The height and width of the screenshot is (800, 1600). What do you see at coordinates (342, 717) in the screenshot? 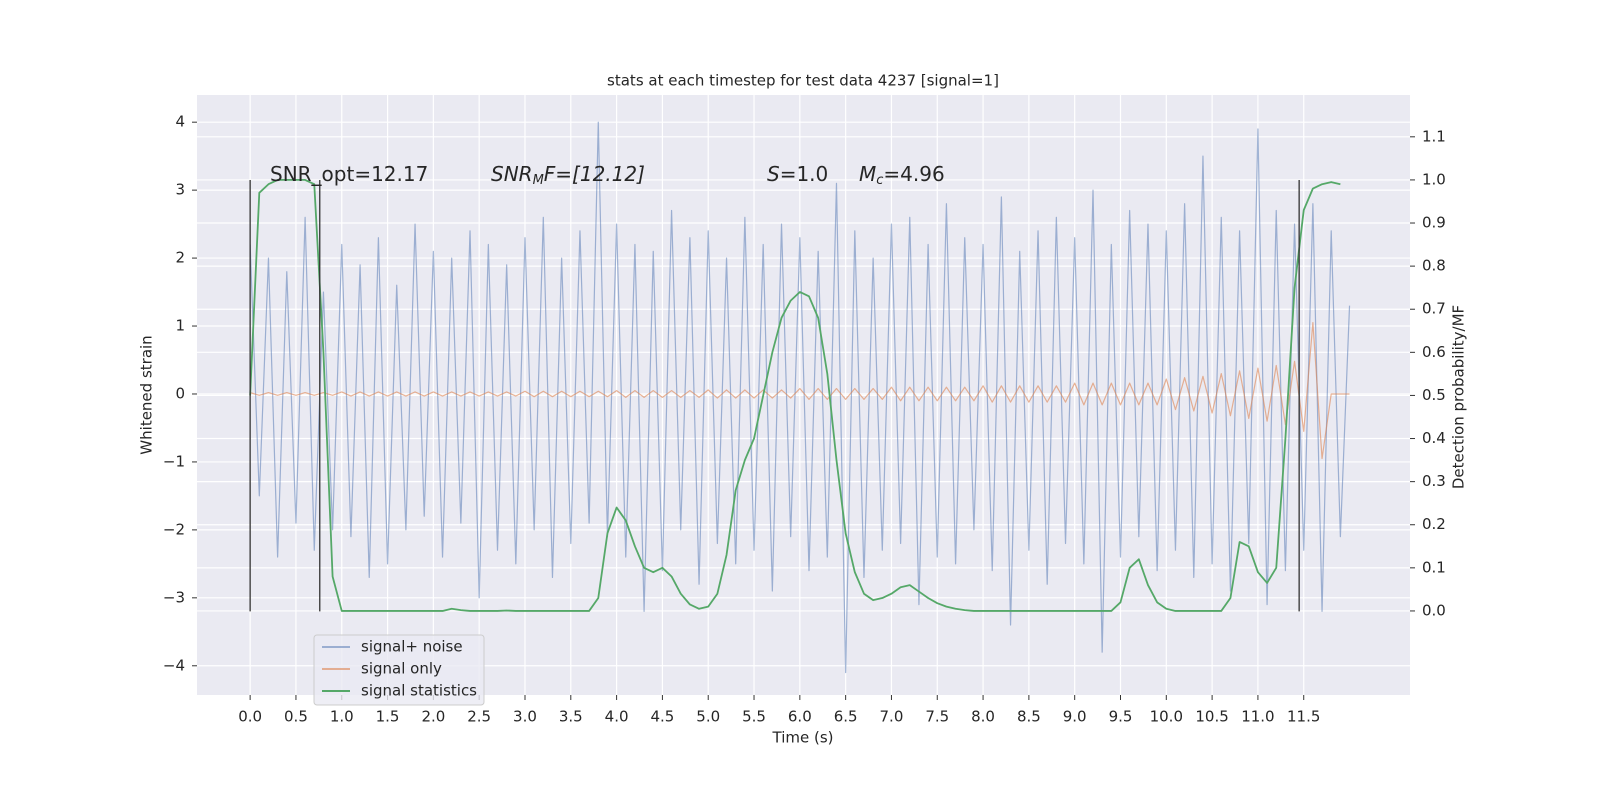
I see `x-tick-label: 1.0` at bounding box center [342, 717].